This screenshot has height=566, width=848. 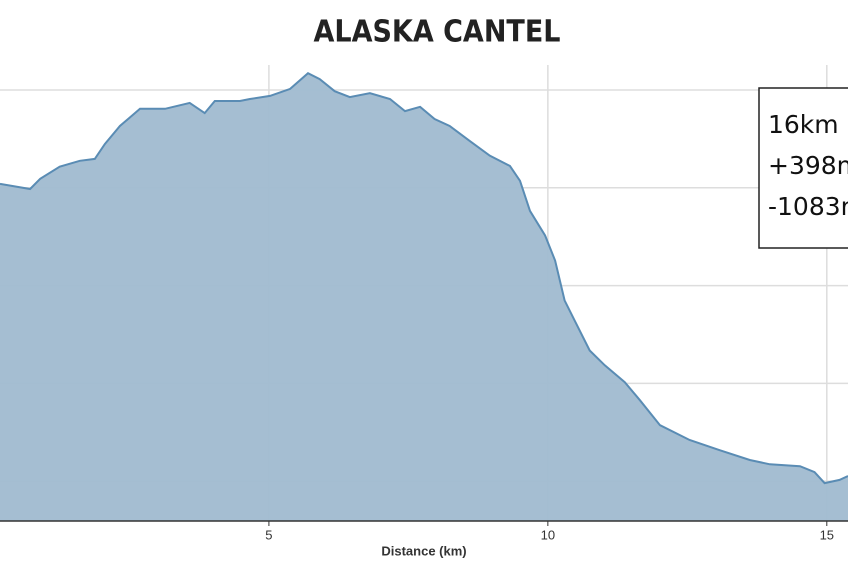 What do you see at coordinates (437, 32) in the screenshot?
I see `chart-title: ALASKA CANTEL` at bounding box center [437, 32].